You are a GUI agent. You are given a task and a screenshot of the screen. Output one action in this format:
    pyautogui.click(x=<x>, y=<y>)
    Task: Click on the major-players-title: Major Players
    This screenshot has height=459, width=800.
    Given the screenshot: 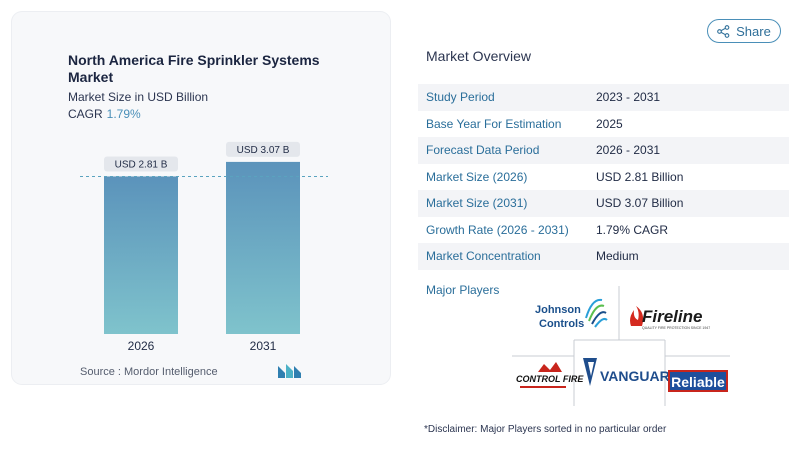 What is the action you would take?
    pyautogui.click(x=463, y=290)
    